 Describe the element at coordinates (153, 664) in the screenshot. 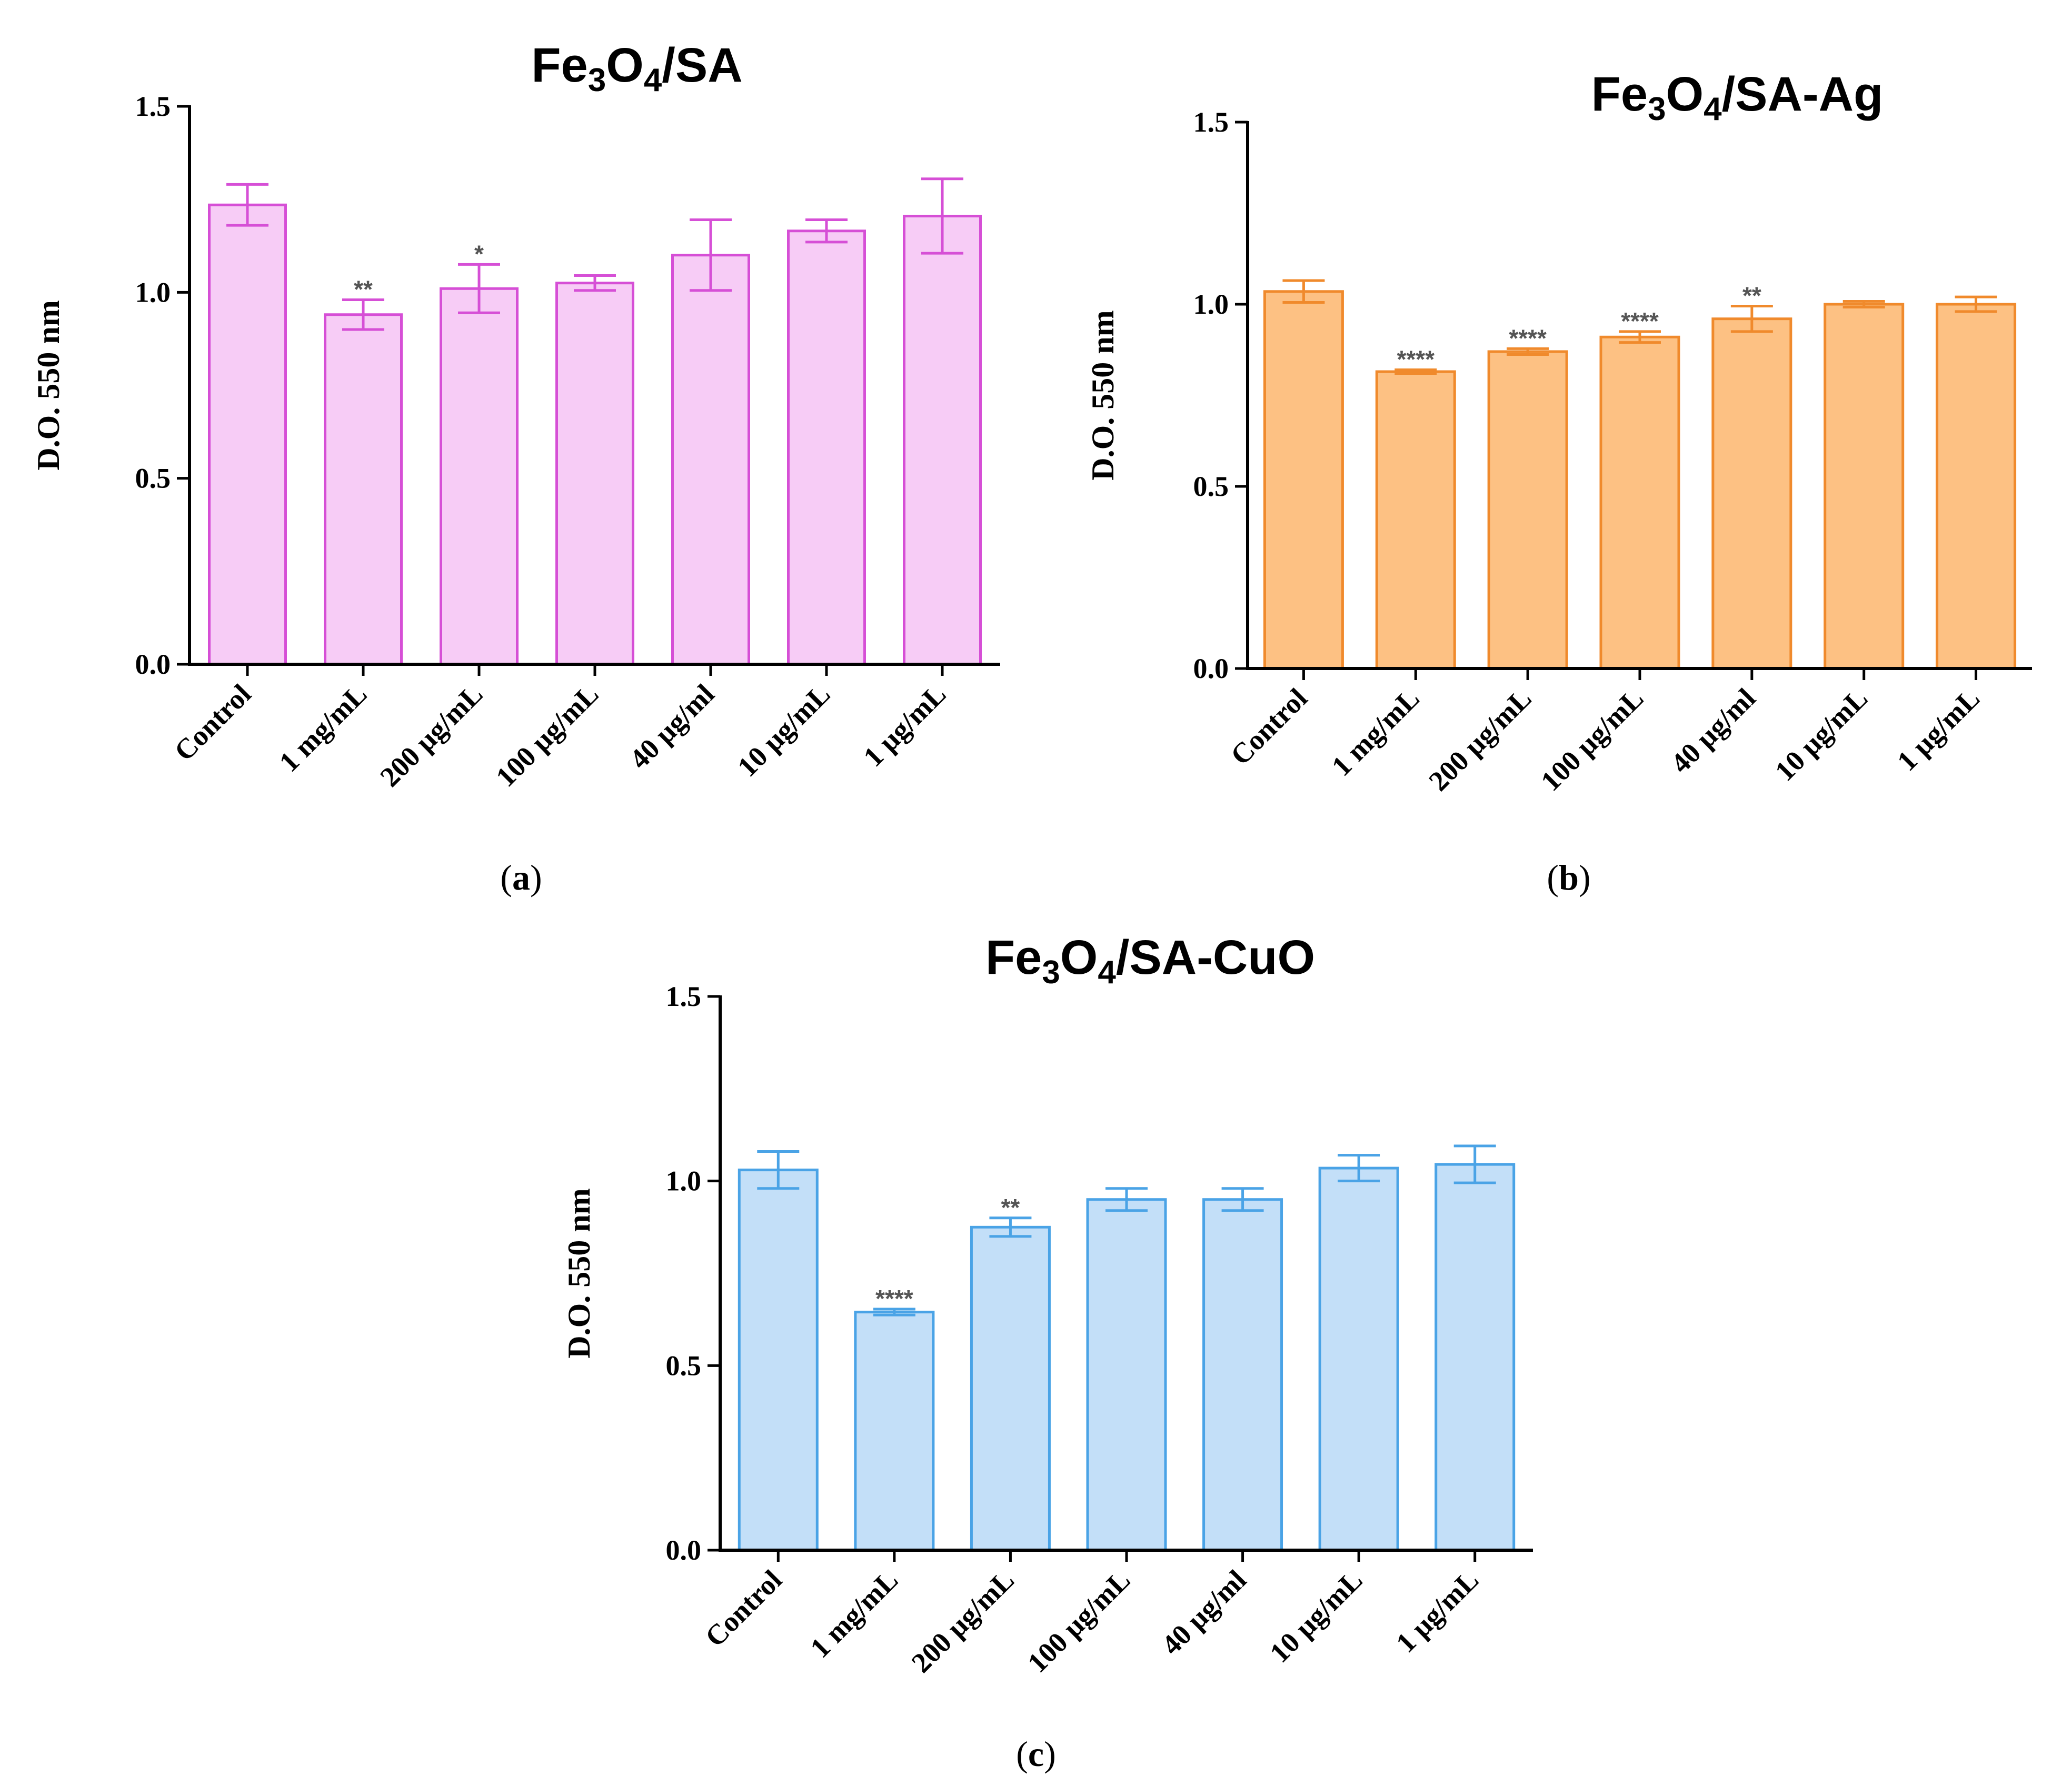

I see `y-tick-label-a-0: 0.0` at that location.